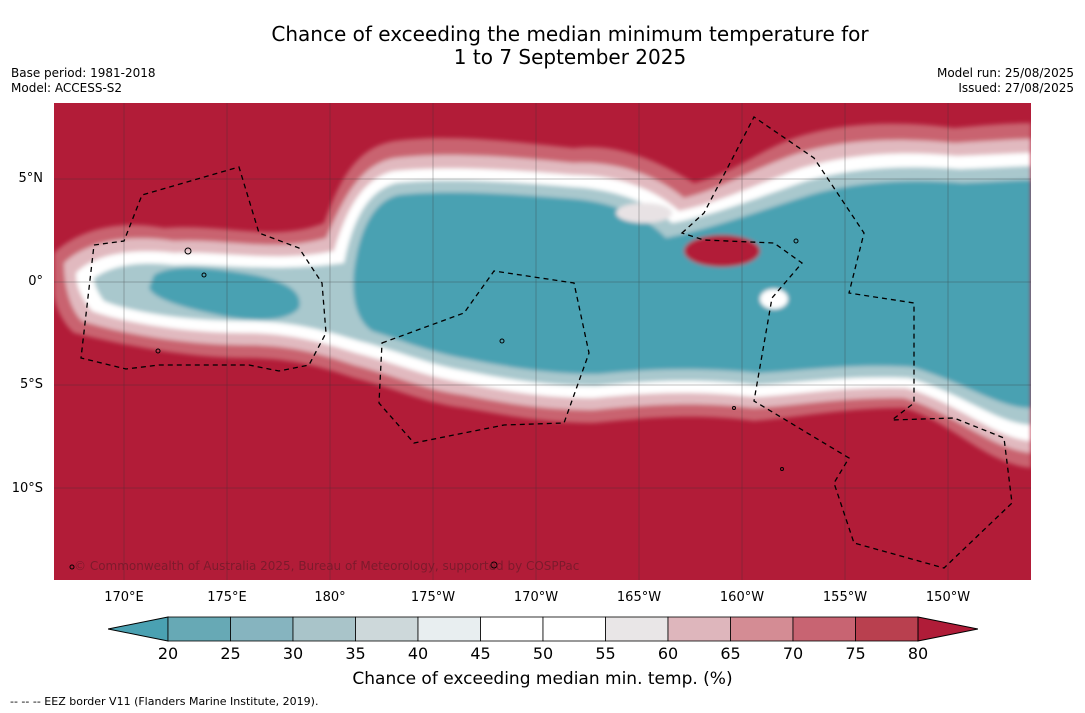 The width and height of the screenshot is (1085, 713). I want to click on issued-date: Issued: 27/08/2025, so click(1016, 88).